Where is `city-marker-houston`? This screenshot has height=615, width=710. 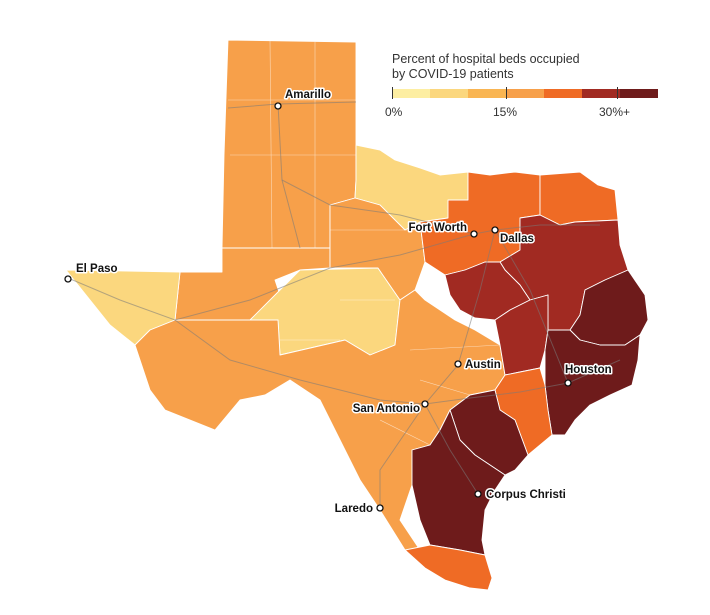 city-marker-houston is located at coordinates (568, 383).